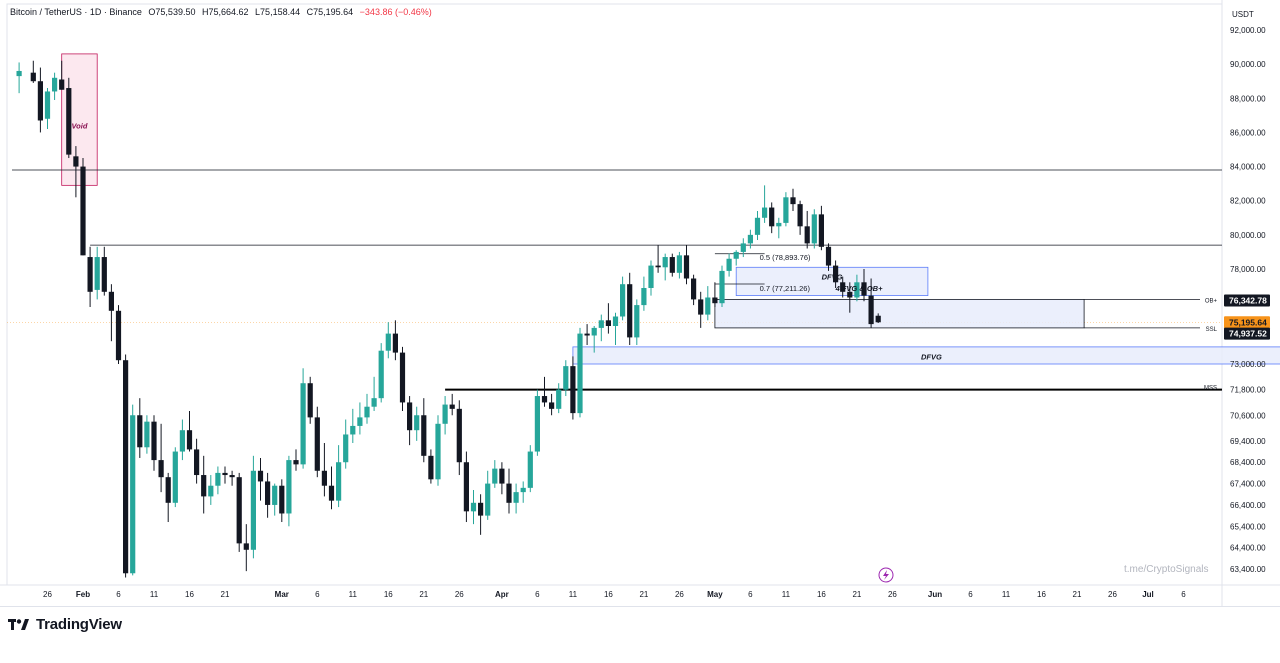 This screenshot has height=663, width=1280. Describe the element at coordinates (1248, 415) in the screenshot. I see `y-tick-label-10: 70,600.00` at that location.